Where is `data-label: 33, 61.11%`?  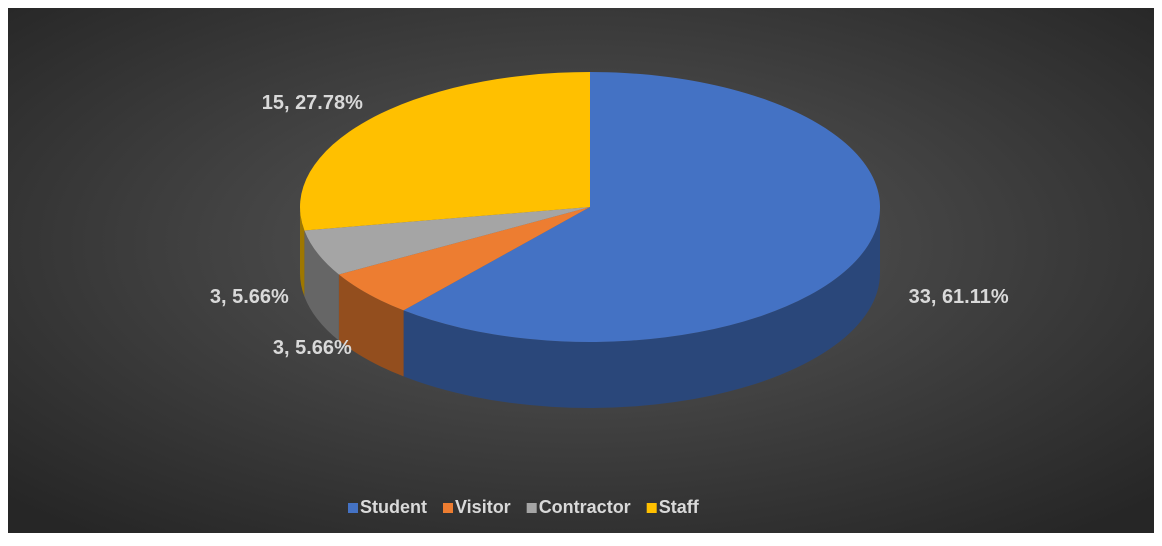 data-label: 33, 61.11% is located at coordinates (959, 297).